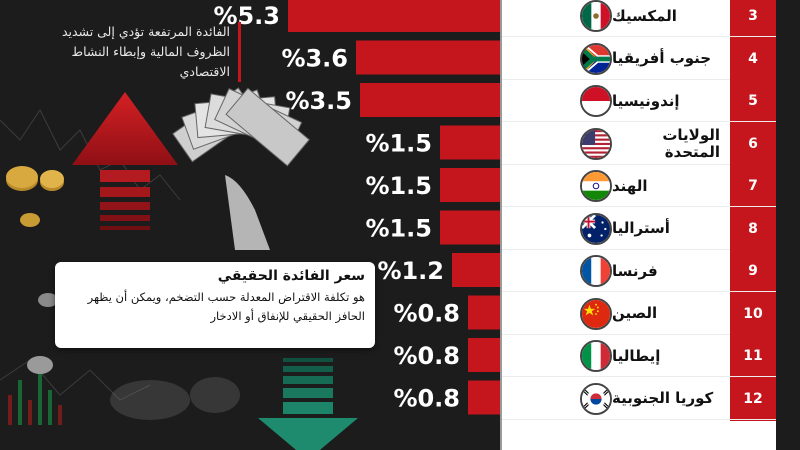 This screenshot has height=450, width=800. Describe the element at coordinates (753, 101) in the screenshot. I see `rank-badge: 5` at that location.